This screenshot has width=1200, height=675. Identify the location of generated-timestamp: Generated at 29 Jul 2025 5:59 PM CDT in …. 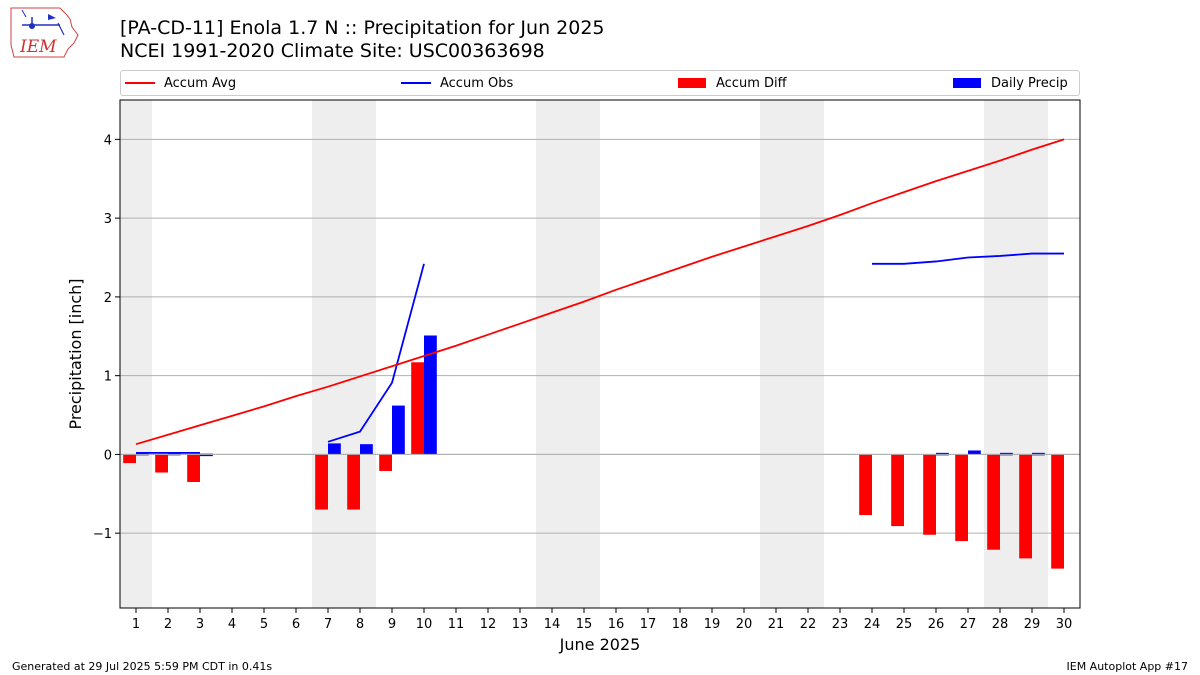
(142, 666).